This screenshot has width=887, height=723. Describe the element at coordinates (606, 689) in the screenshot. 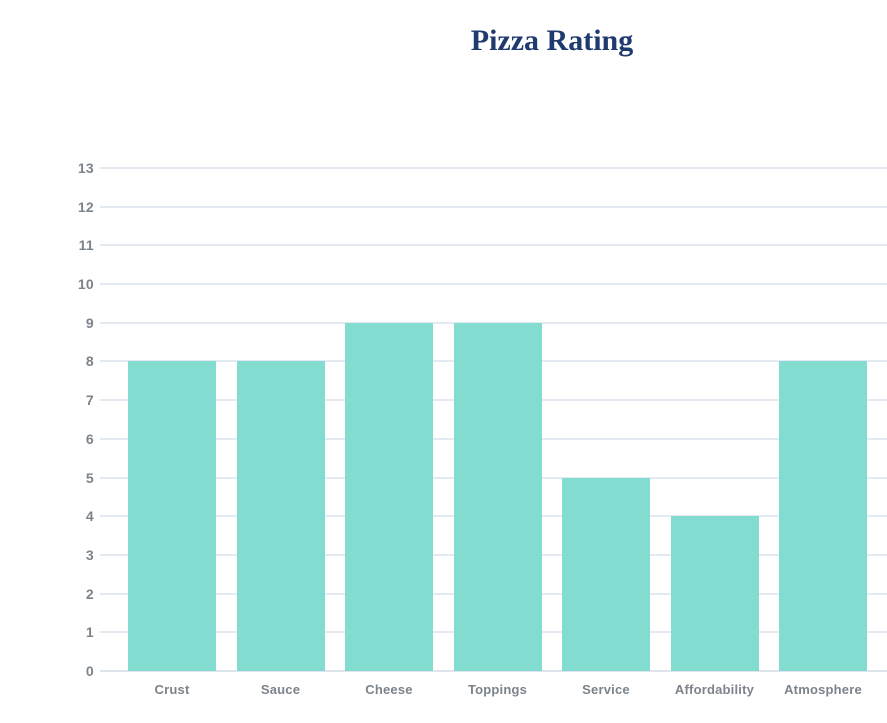

I see `x-axis-category-label: Service` at that location.